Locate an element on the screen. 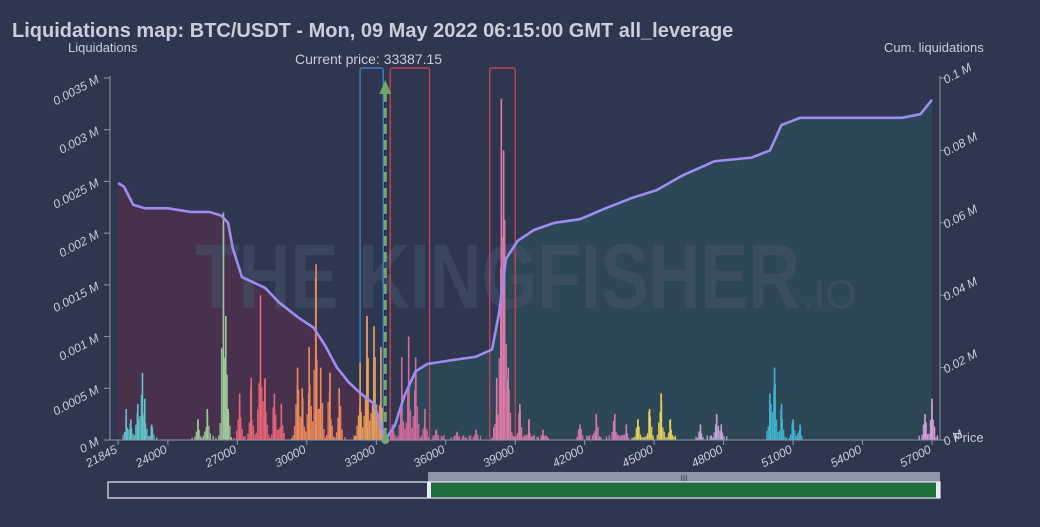 The image size is (1040, 527). watermark: THE KINGFISHER .IO is located at coordinates (525, 277).